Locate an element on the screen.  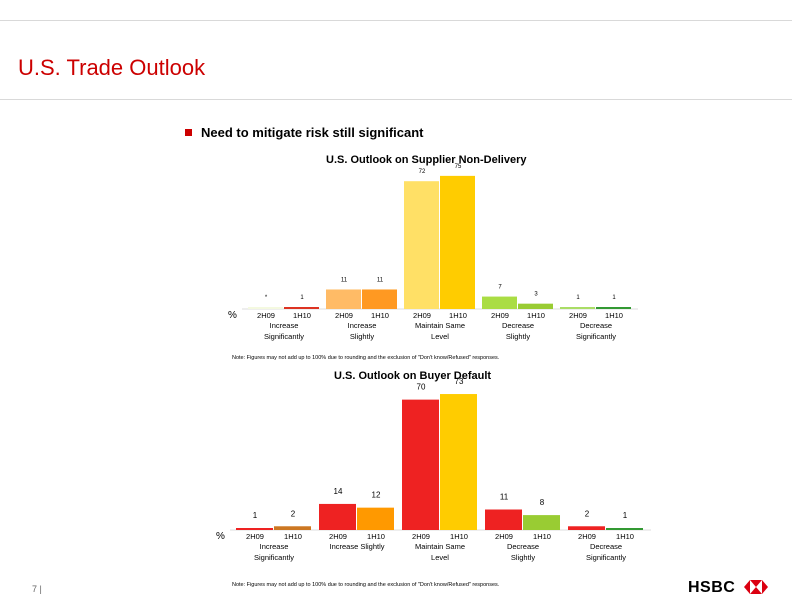
page-title: U.S. Trade Outlook is located at coordinates (112, 67).